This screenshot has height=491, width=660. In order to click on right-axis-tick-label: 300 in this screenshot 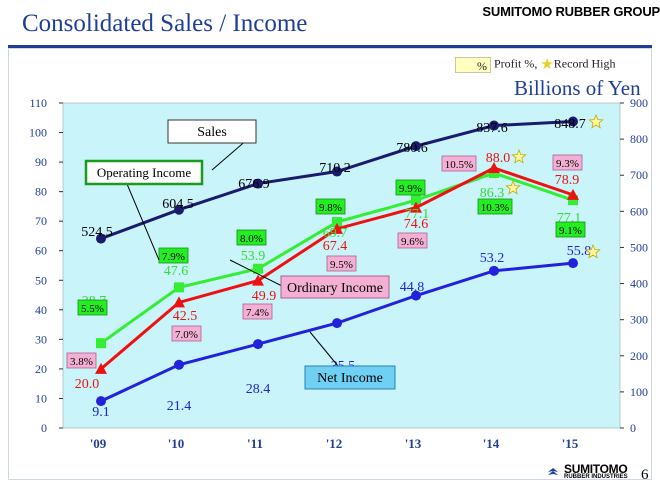, I will do `click(639, 320)`.